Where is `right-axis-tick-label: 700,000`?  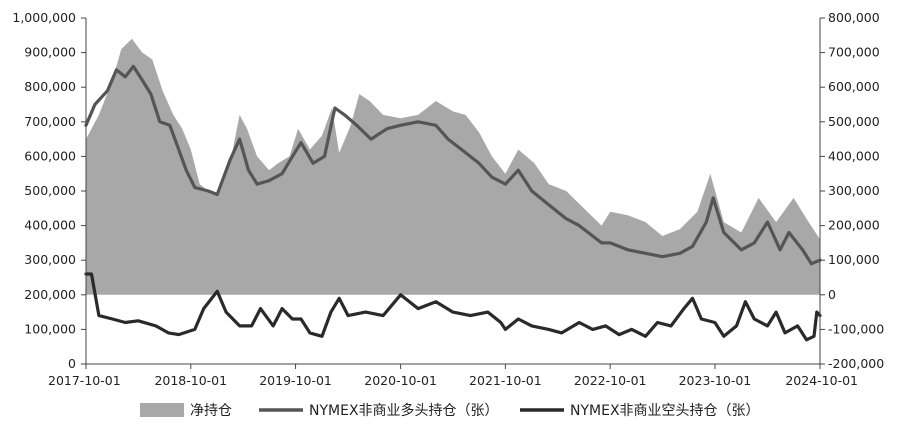
right-axis-tick-label: 700,000 is located at coordinates (854, 52).